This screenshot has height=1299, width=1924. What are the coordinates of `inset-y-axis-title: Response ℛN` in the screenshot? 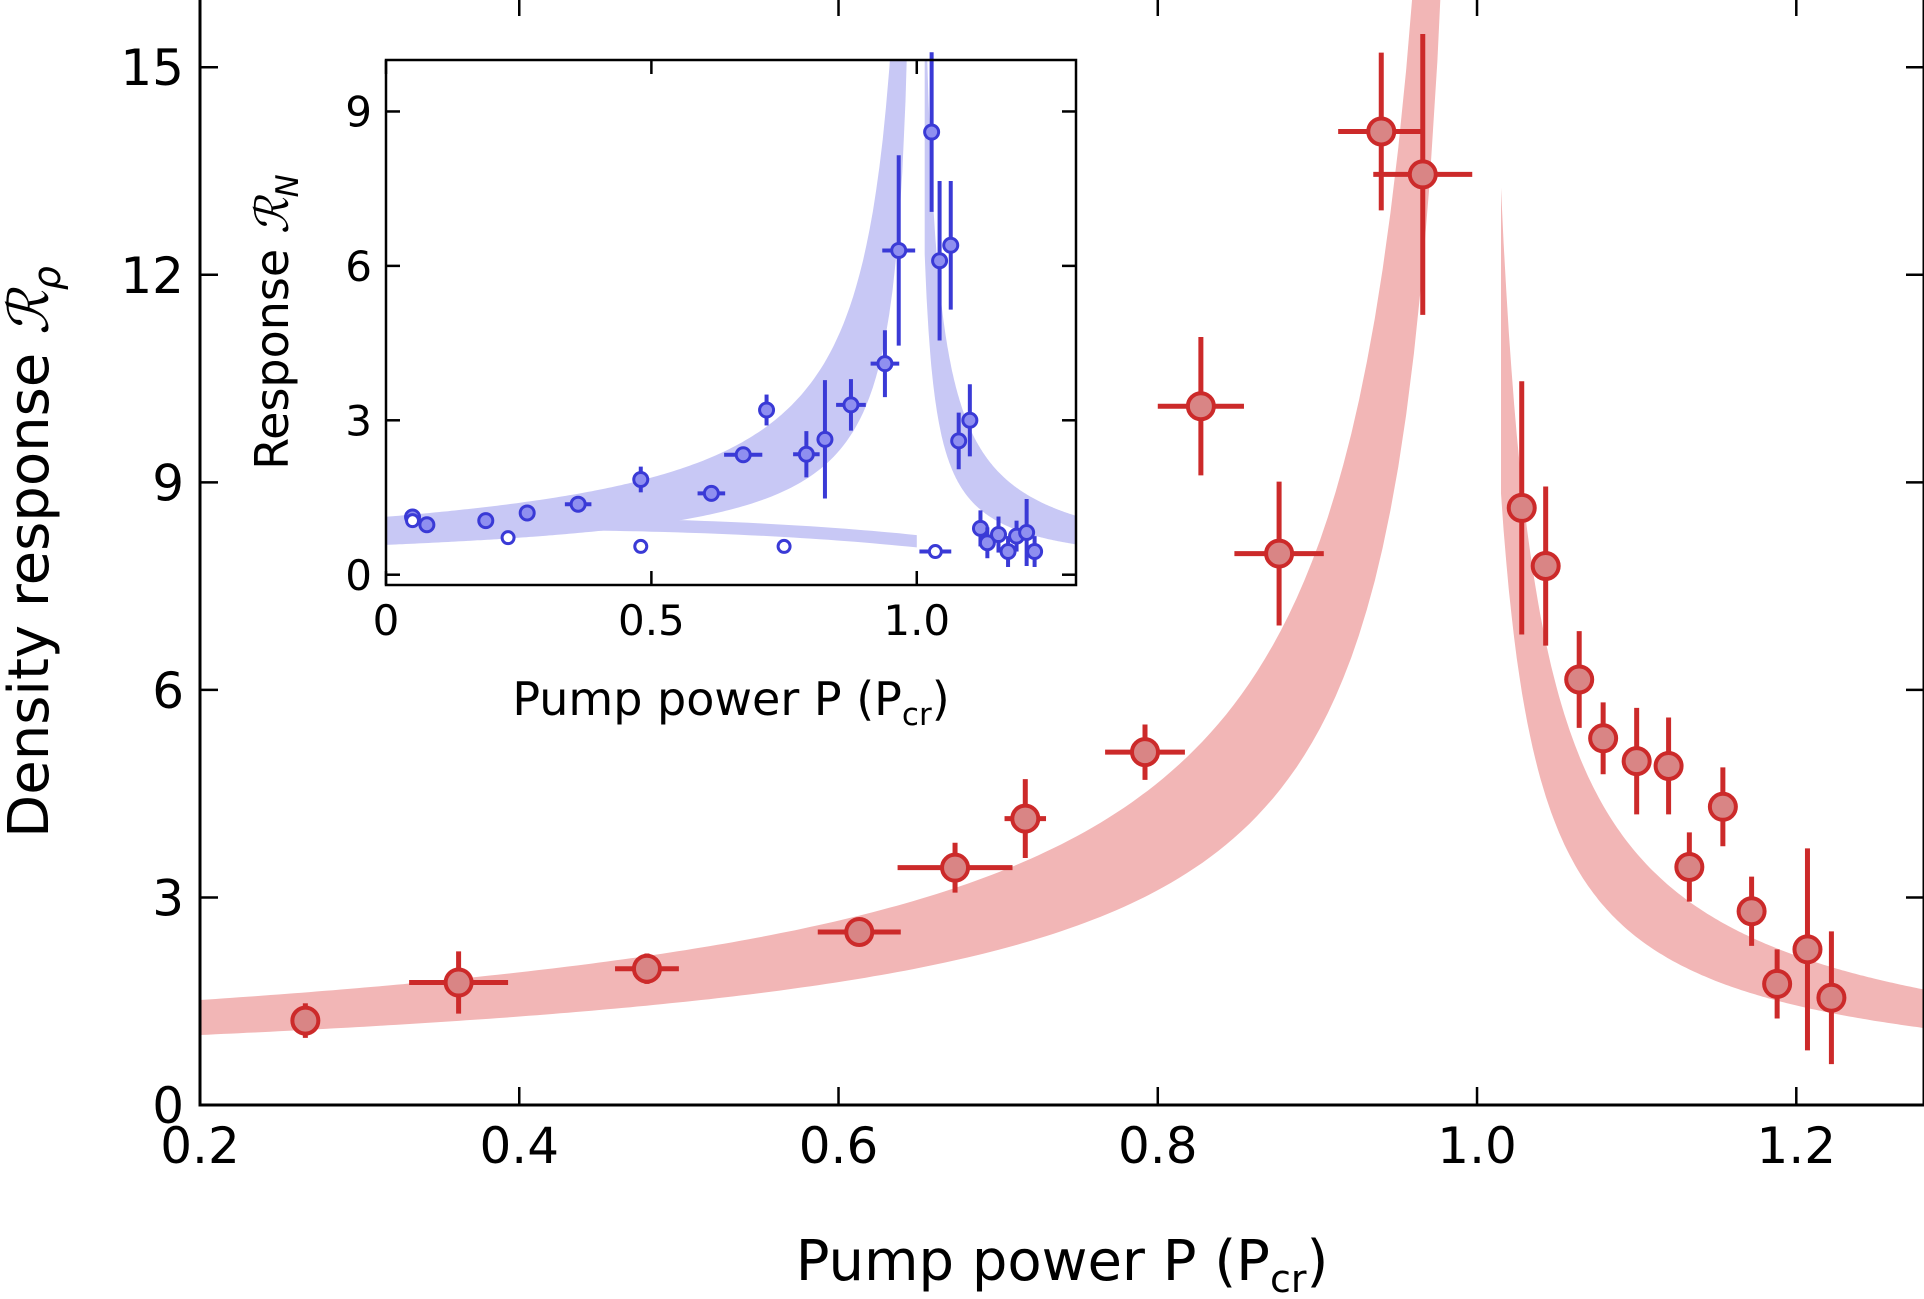 It's located at (275, 321).